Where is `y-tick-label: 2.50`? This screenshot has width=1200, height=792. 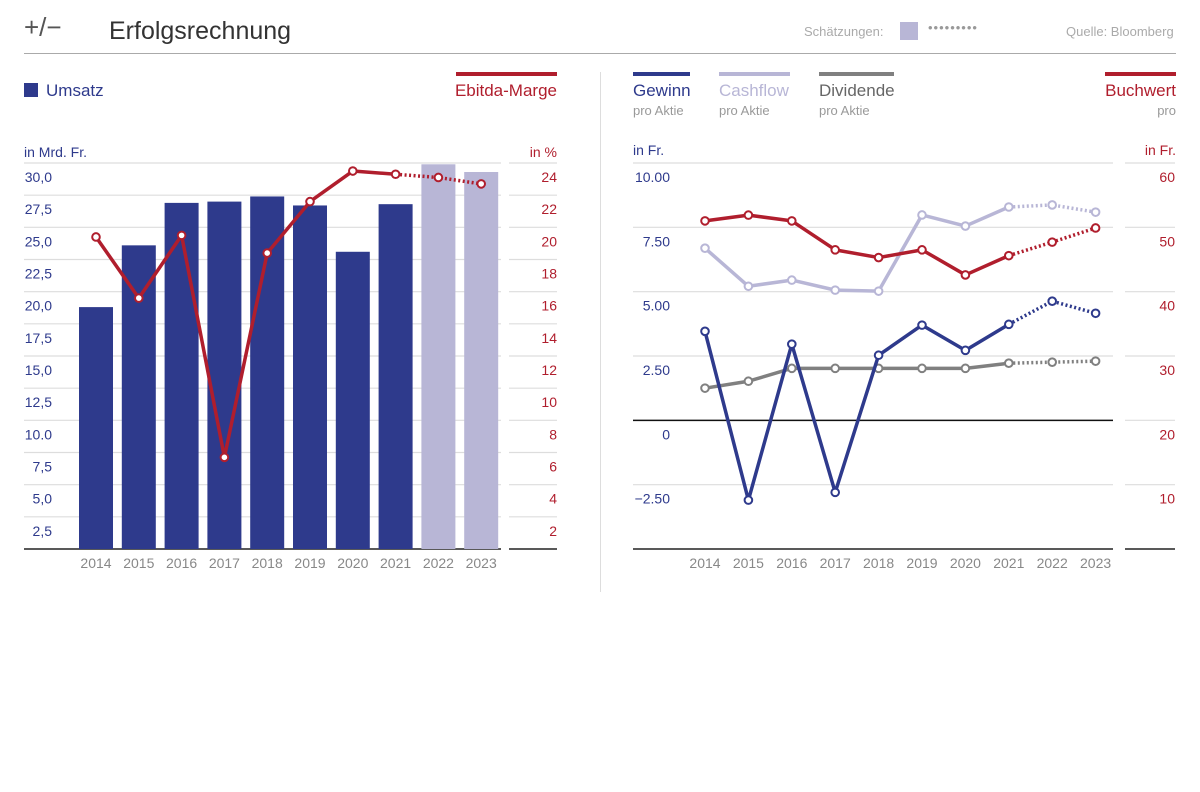
y-tick-label: 2.50 is located at coordinates (656, 370).